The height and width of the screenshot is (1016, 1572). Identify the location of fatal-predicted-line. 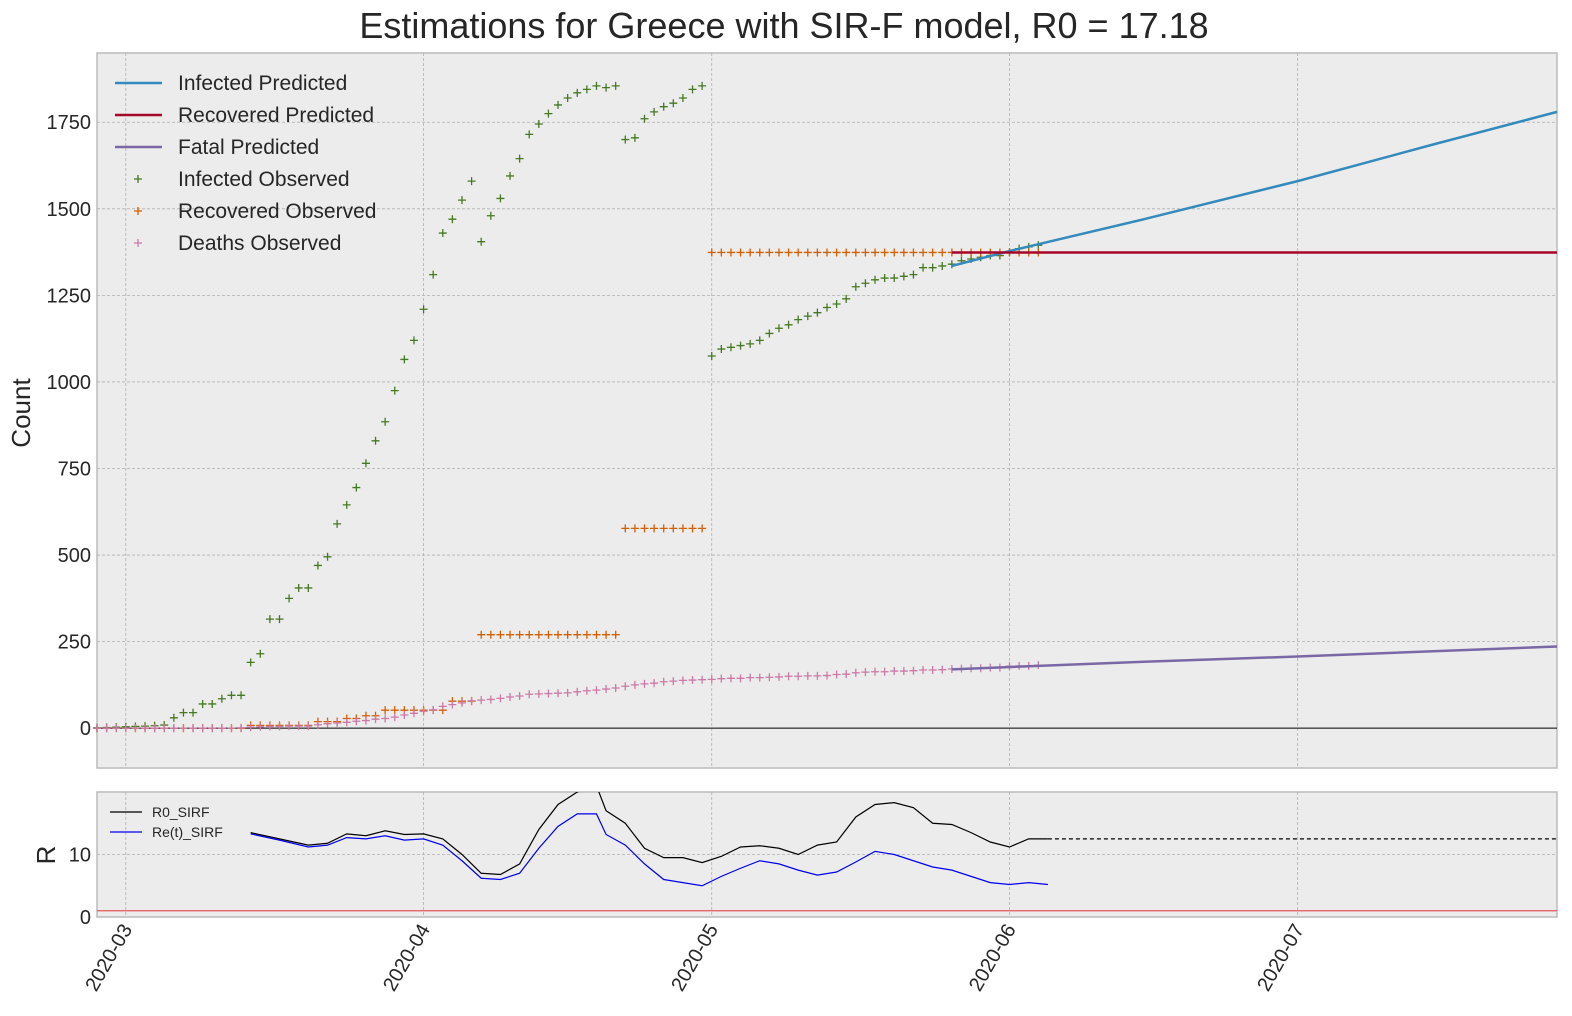
(1254, 658).